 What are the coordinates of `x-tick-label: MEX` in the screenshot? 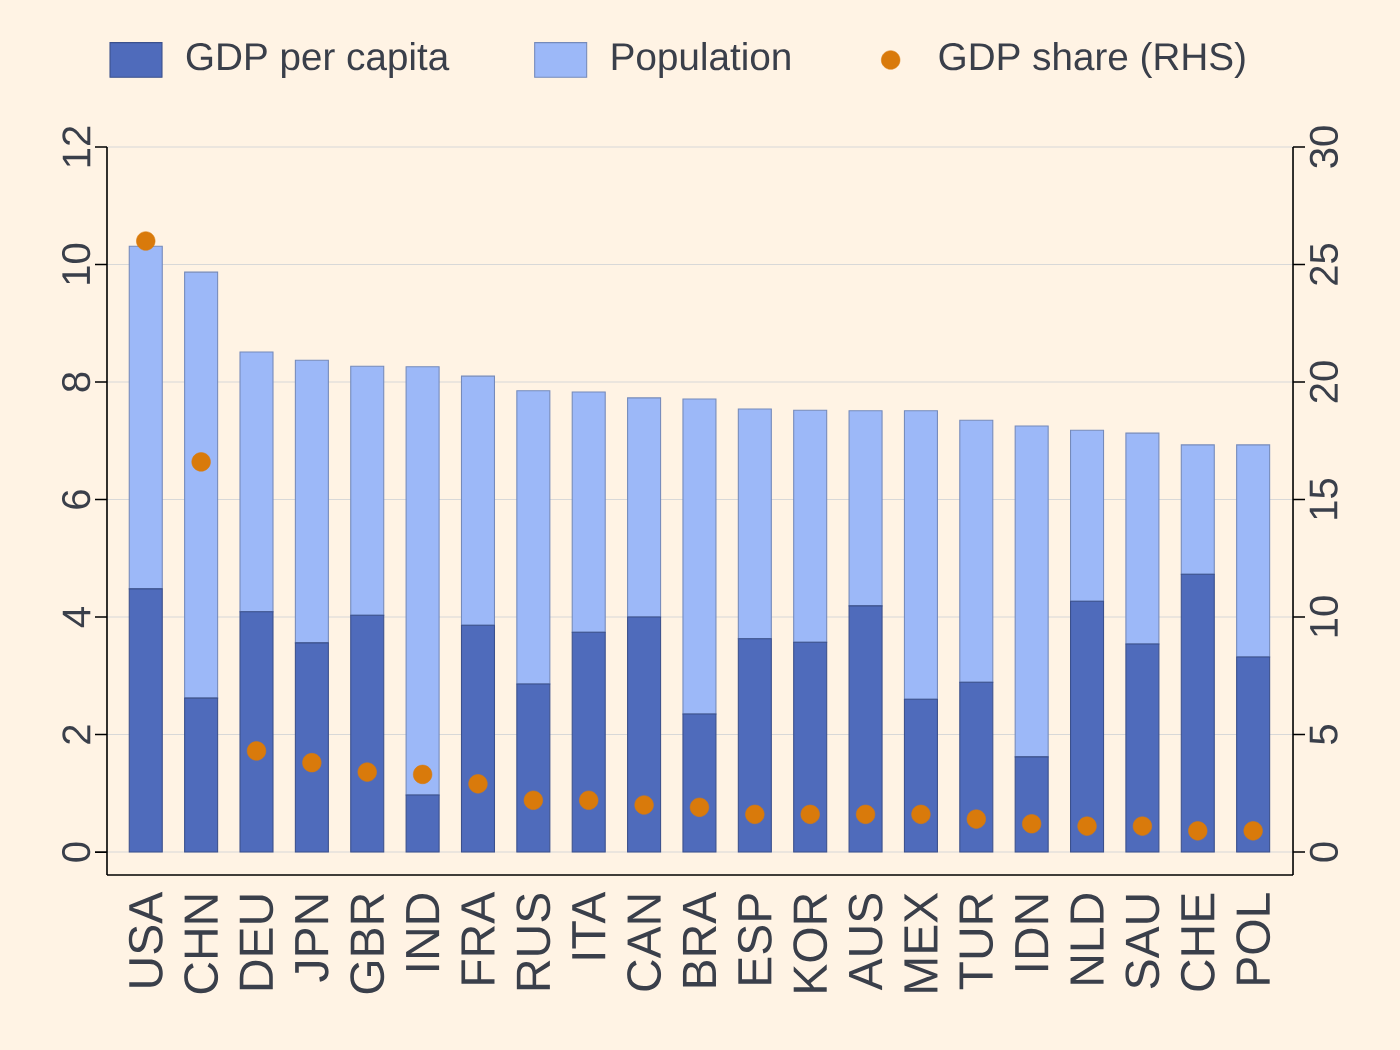 It's located at (921, 942).